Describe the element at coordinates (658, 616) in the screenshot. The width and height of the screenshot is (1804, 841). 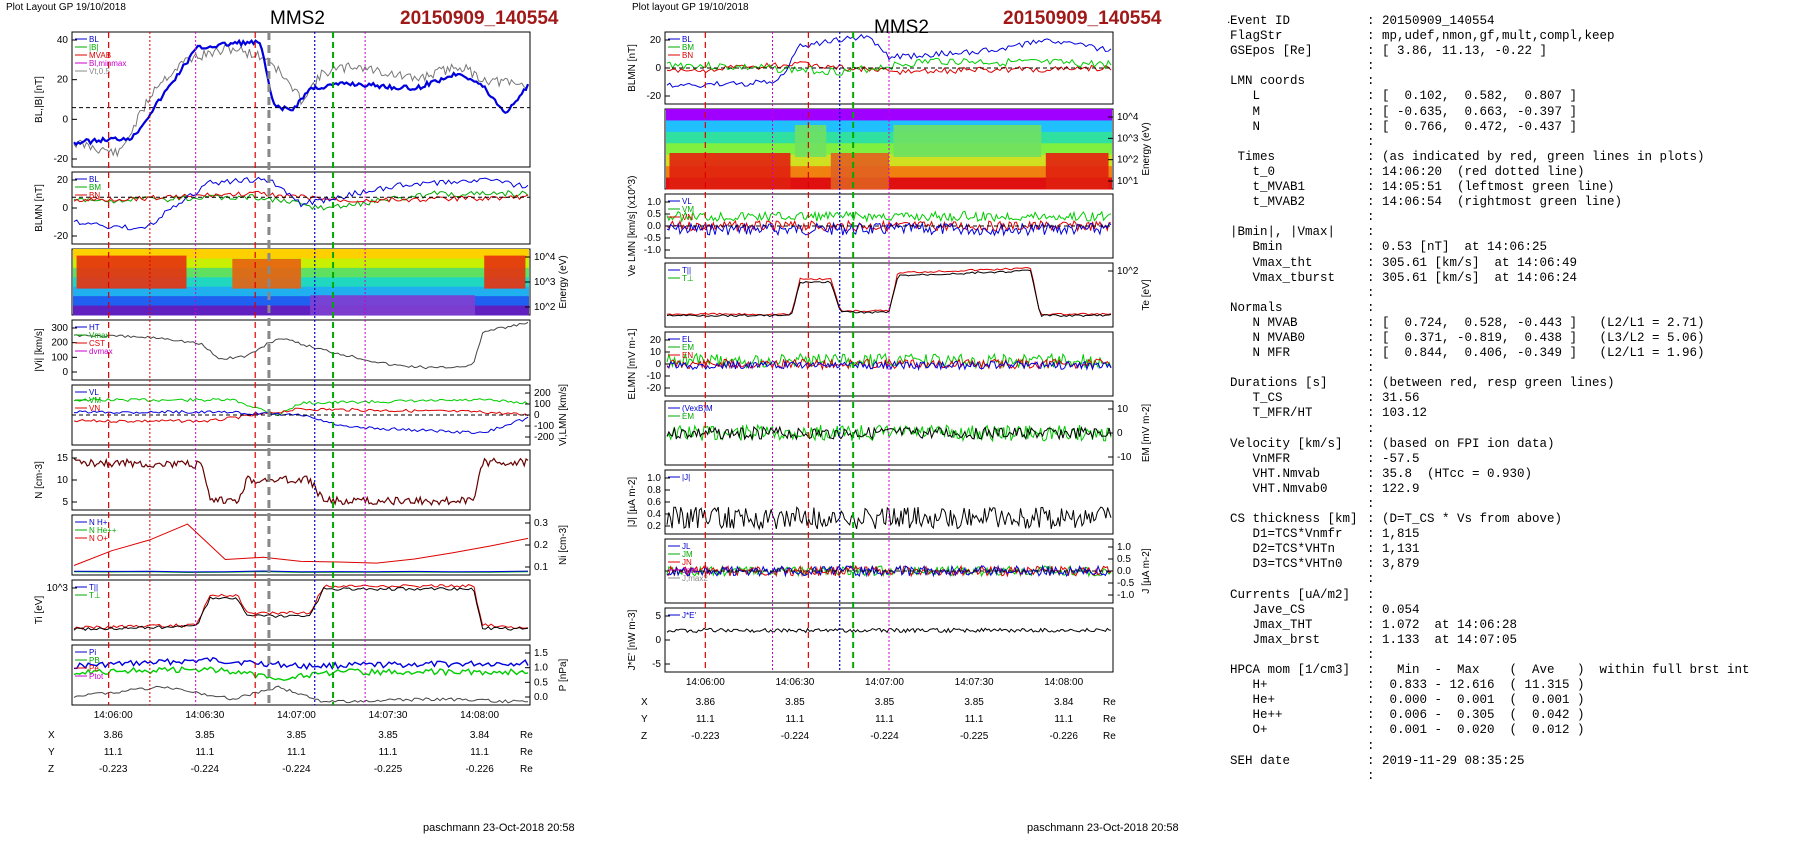
I see `y-tick-label: 5` at that location.